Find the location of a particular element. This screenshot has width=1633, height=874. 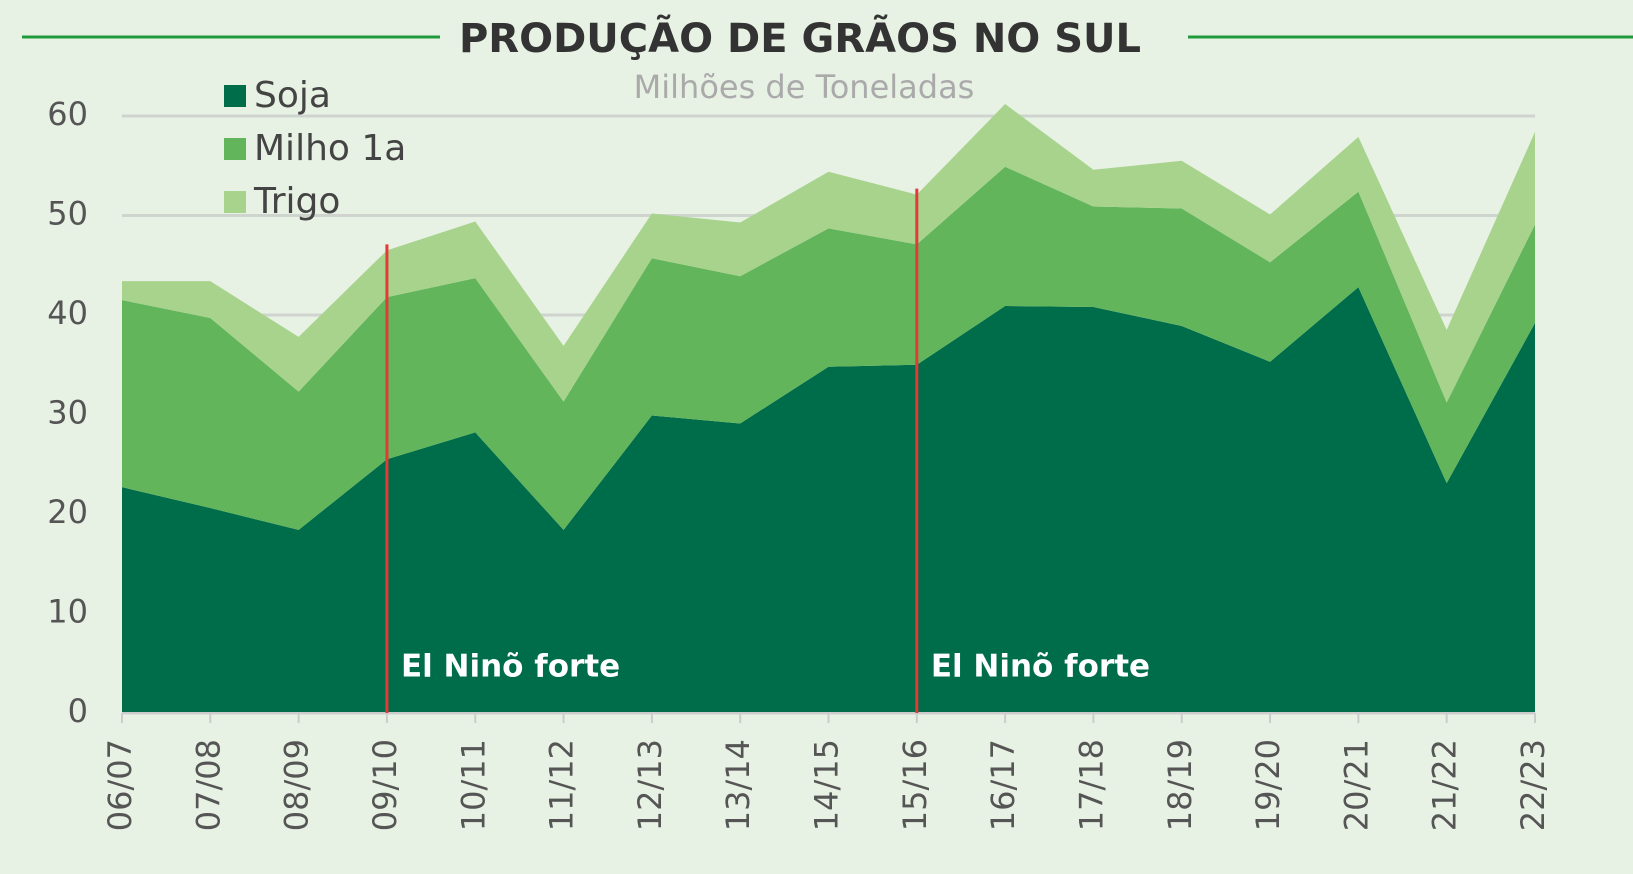

x-tick-label: 15/16 is located at coordinates (915, 785).